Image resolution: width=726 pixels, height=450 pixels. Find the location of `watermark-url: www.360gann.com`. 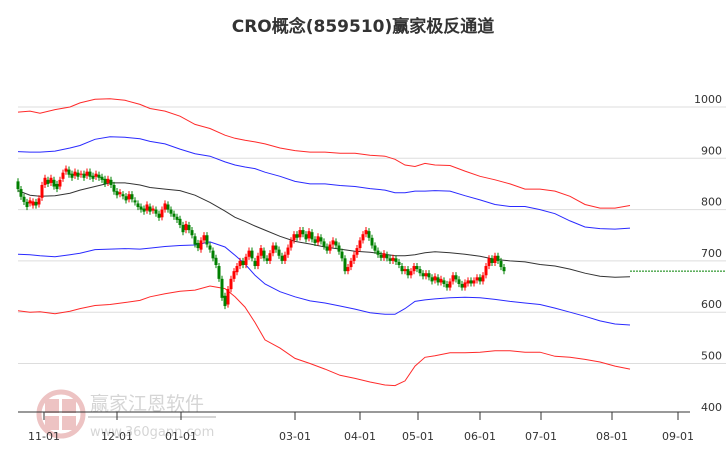

watermark-url: www.360gann.com is located at coordinates (152, 432).